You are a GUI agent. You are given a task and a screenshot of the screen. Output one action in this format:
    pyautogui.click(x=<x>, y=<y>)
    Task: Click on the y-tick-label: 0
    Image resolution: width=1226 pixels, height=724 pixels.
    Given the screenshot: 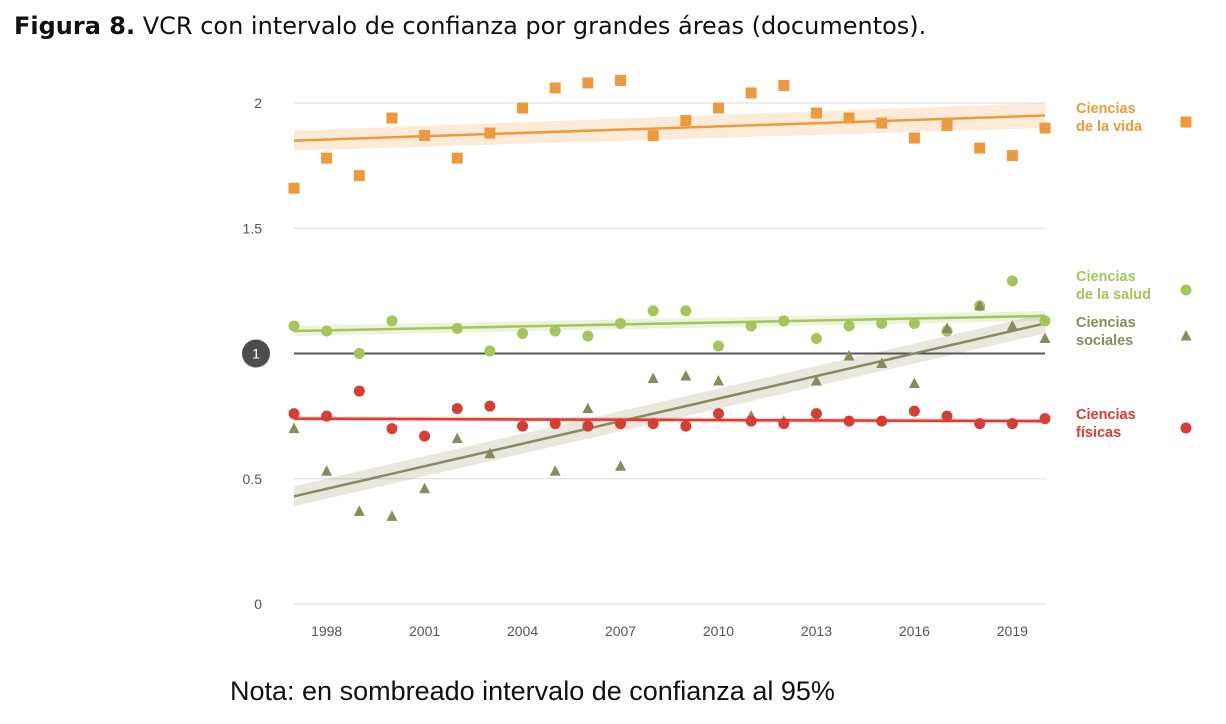 What is the action you would take?
    pyautogui.click(x=258, y=604)
    